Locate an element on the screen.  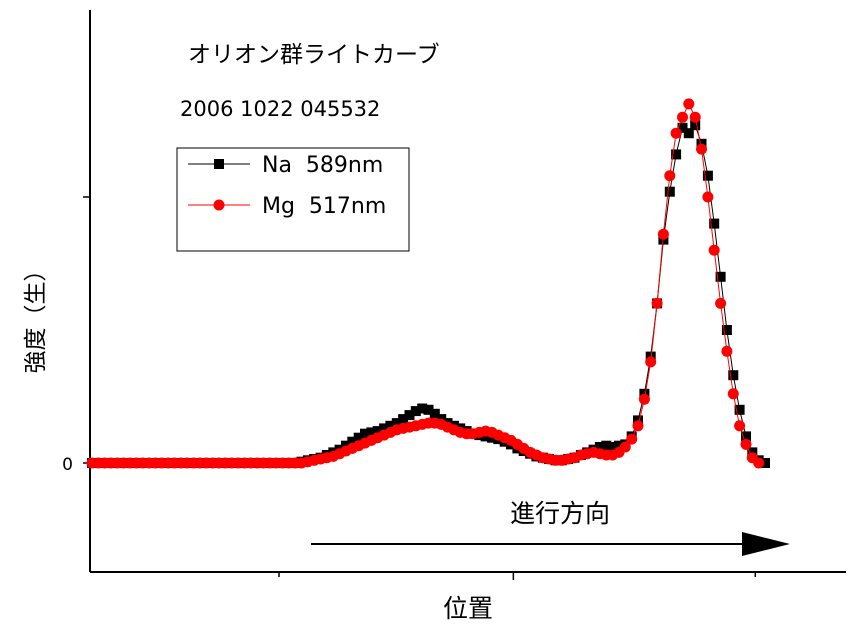
legend: Na 589nm Mg 517nm is located at coordinates (293, 199).